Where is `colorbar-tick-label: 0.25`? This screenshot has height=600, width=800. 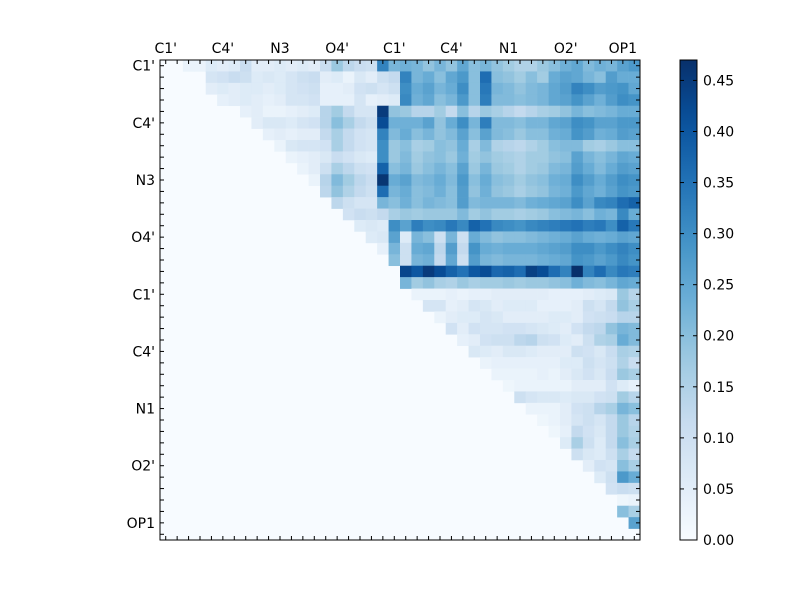
colorbar-tick-label: 0.25 is located at coordinates (718, 286).